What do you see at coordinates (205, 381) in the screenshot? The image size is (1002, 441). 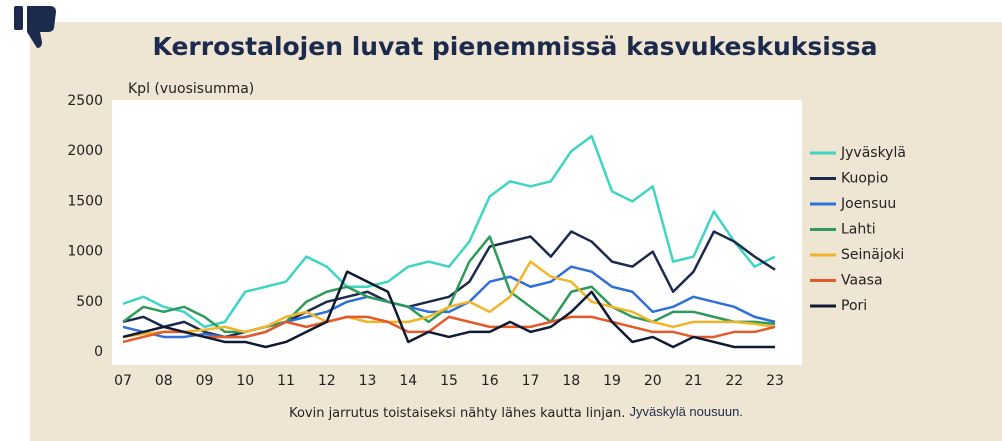 I see `x-tick-label: 09` at bounding box center [205, 381].